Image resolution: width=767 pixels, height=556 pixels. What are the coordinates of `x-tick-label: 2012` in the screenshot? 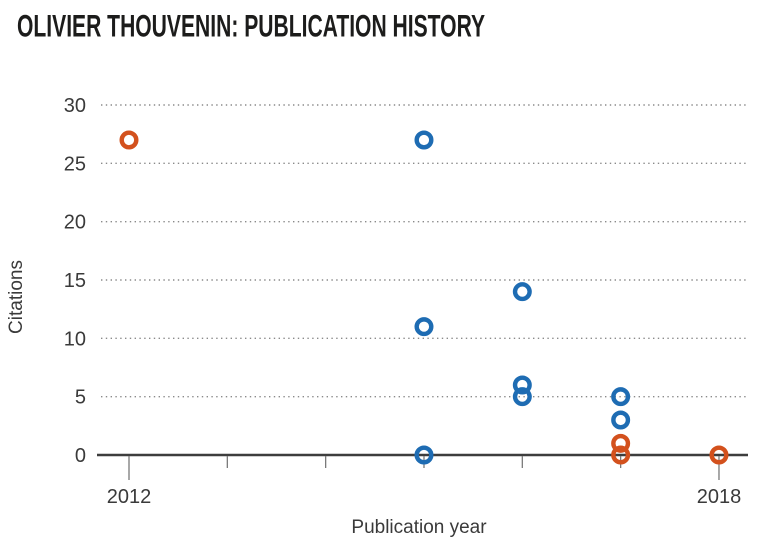 It's located at (129, 497).